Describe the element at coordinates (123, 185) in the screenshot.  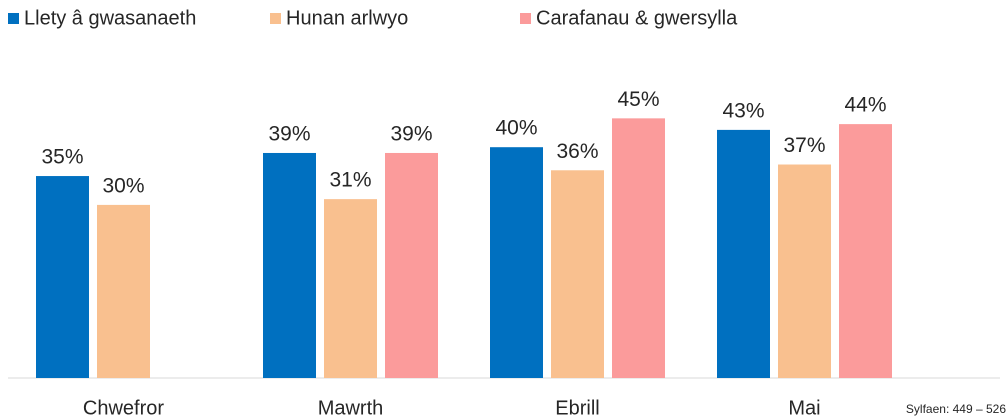
I see `data-label: 30%` at that location.